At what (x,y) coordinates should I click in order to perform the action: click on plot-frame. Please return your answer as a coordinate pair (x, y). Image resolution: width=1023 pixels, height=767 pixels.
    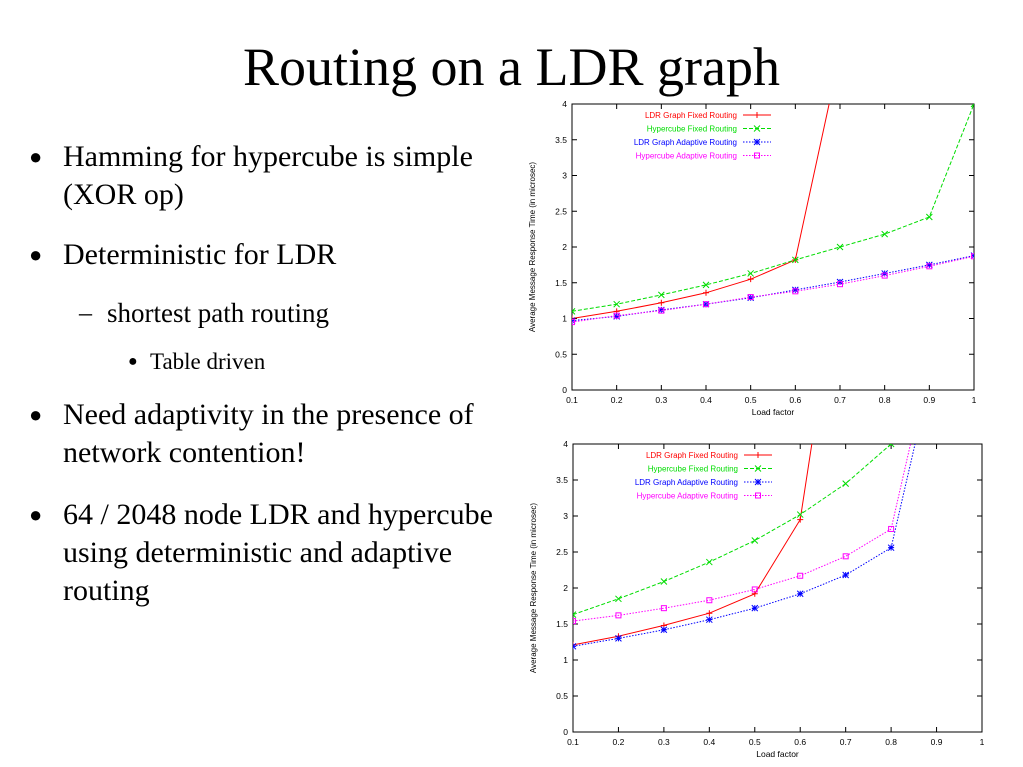
    Looking at the image, I should click on (773, 247).